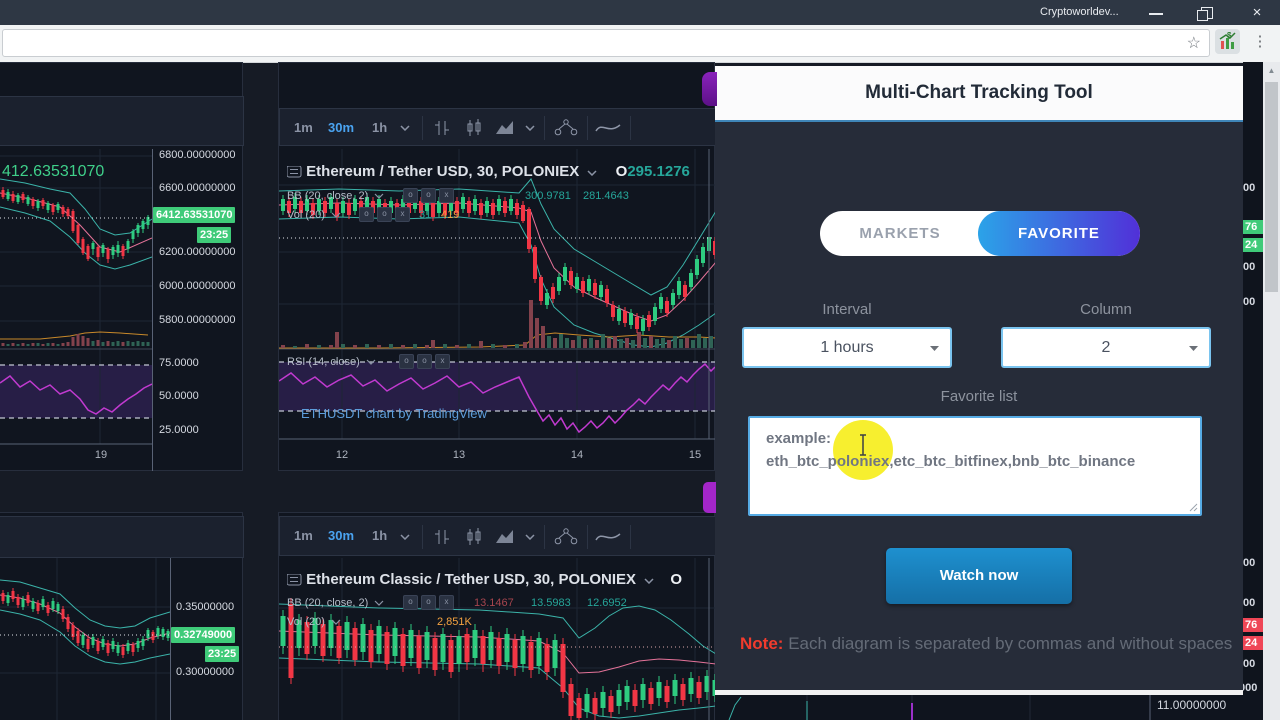 Image resolution: width=1280 pixels, height=720 pixels. I want to click on bb-value: 281.4643, so click(606, 196).